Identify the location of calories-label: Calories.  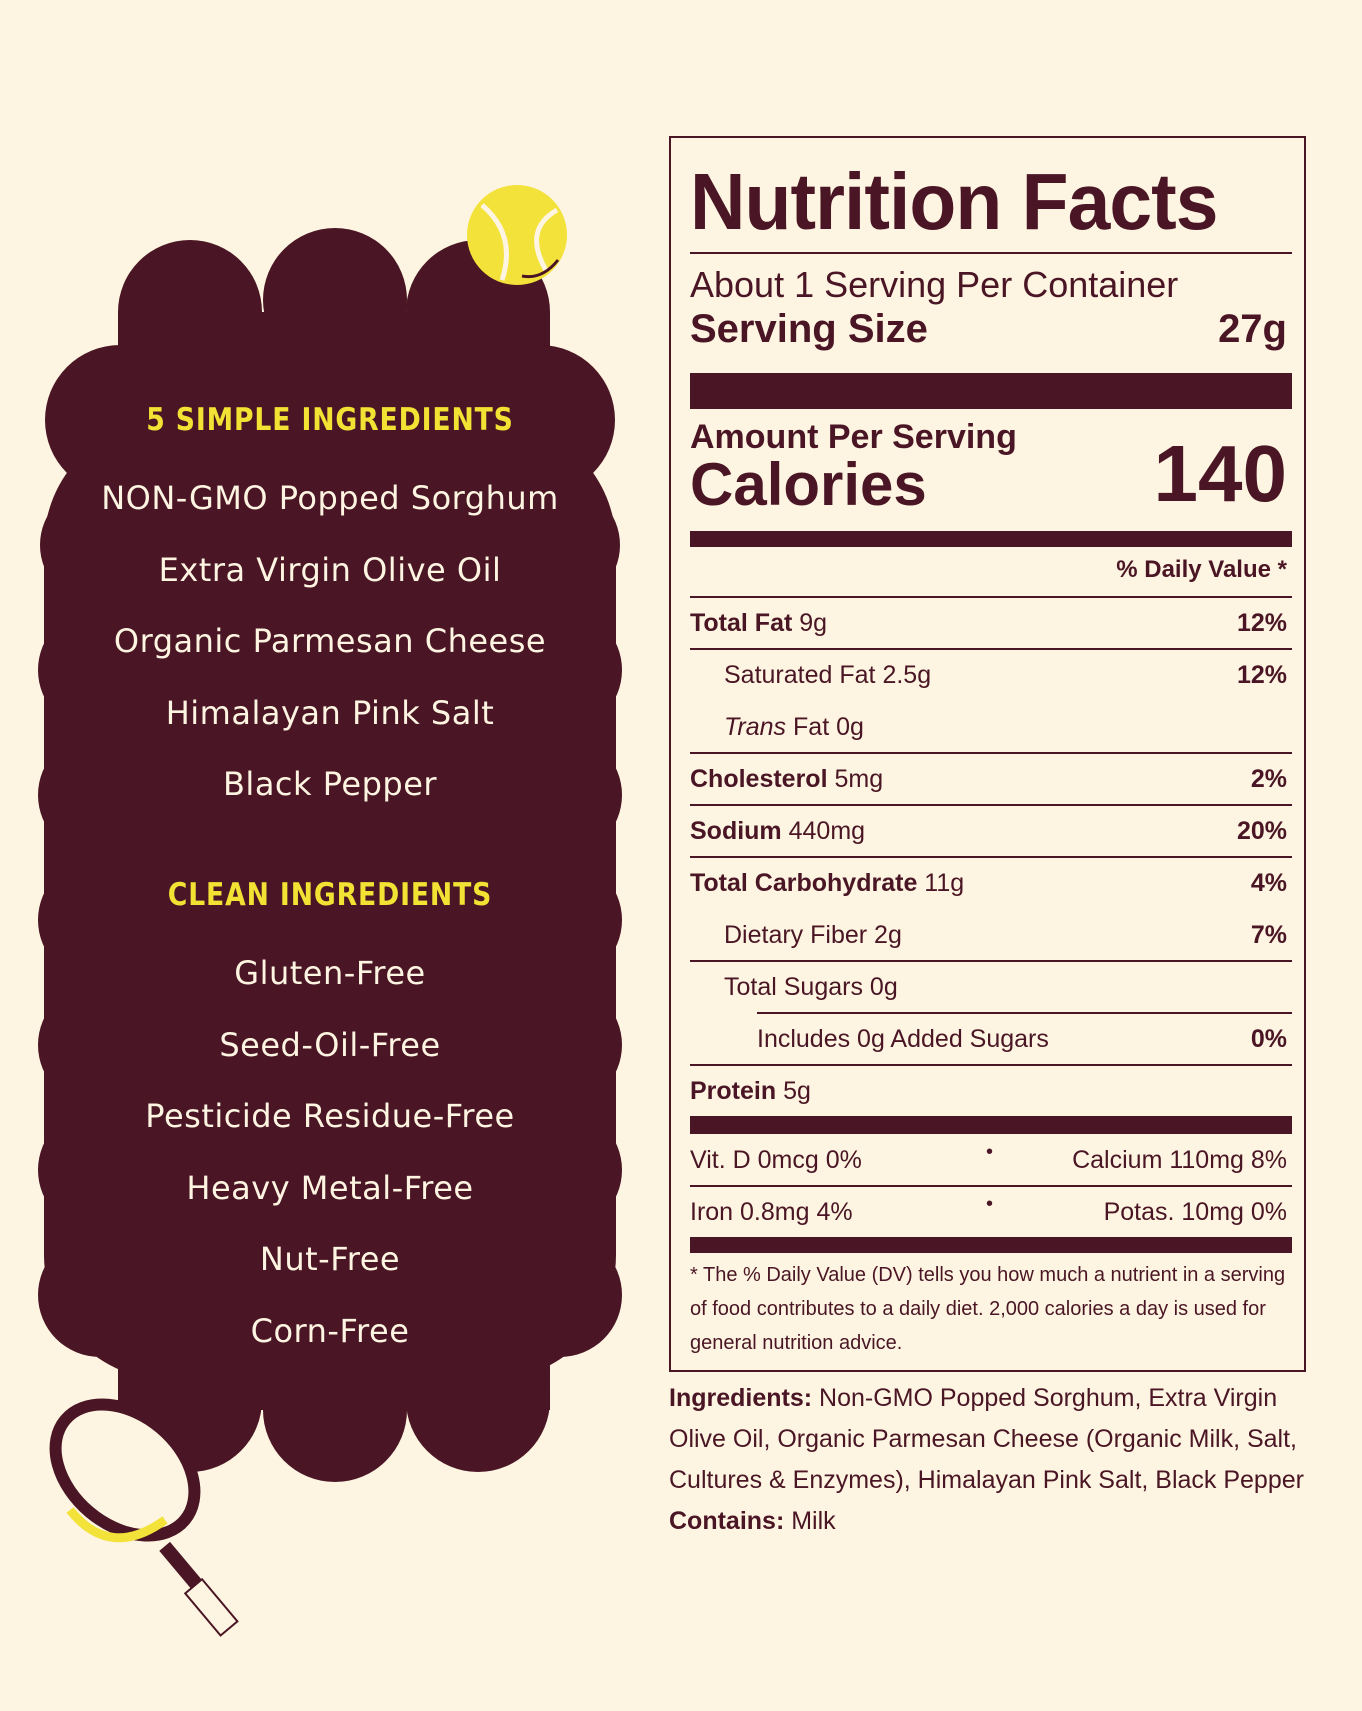
(808, 484).